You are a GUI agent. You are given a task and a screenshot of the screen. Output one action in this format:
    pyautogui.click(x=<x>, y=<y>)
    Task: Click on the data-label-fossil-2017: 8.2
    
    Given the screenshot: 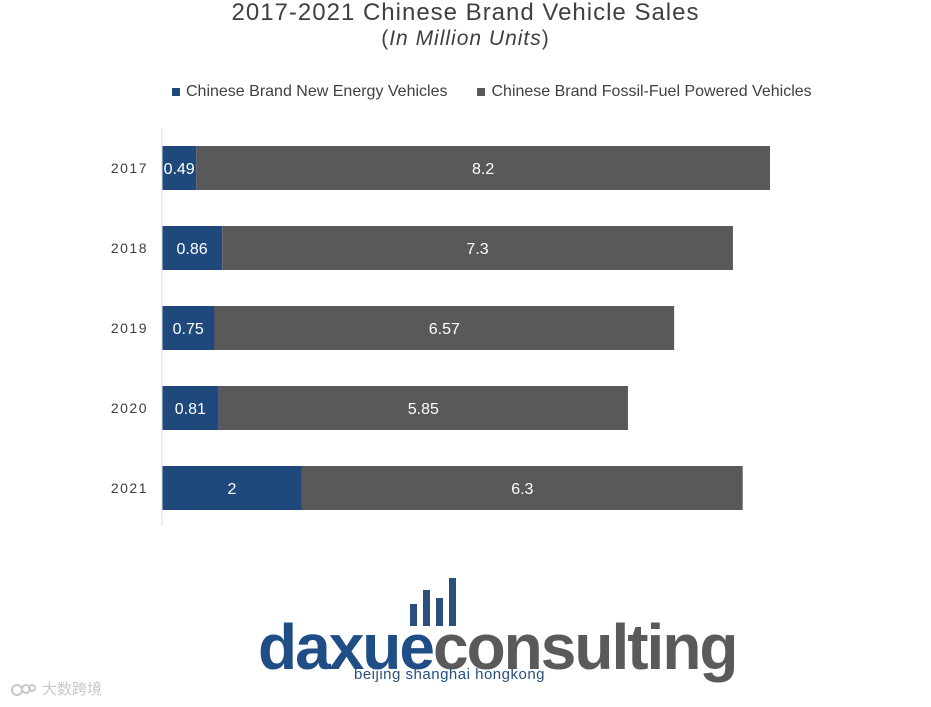 What is the action you would take?
    pyautogui.click(x=483, y=169)
    